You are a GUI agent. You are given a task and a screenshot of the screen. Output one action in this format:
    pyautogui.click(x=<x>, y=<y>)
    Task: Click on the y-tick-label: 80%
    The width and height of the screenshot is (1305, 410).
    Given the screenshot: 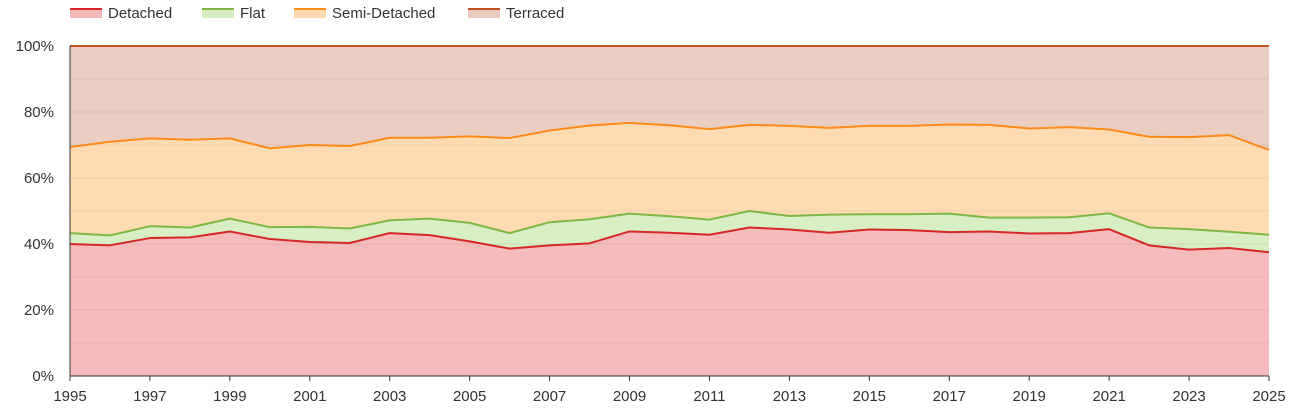 What is the action you would take?
    pyautogui.click(x=39, y=112)
    